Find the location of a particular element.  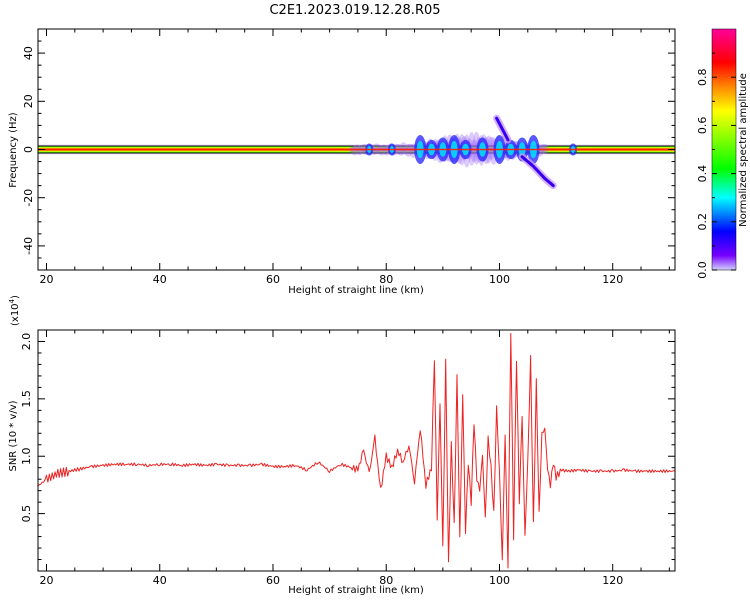

snr-y-tick-label: 0.5 is located at coordinates (26, 514).